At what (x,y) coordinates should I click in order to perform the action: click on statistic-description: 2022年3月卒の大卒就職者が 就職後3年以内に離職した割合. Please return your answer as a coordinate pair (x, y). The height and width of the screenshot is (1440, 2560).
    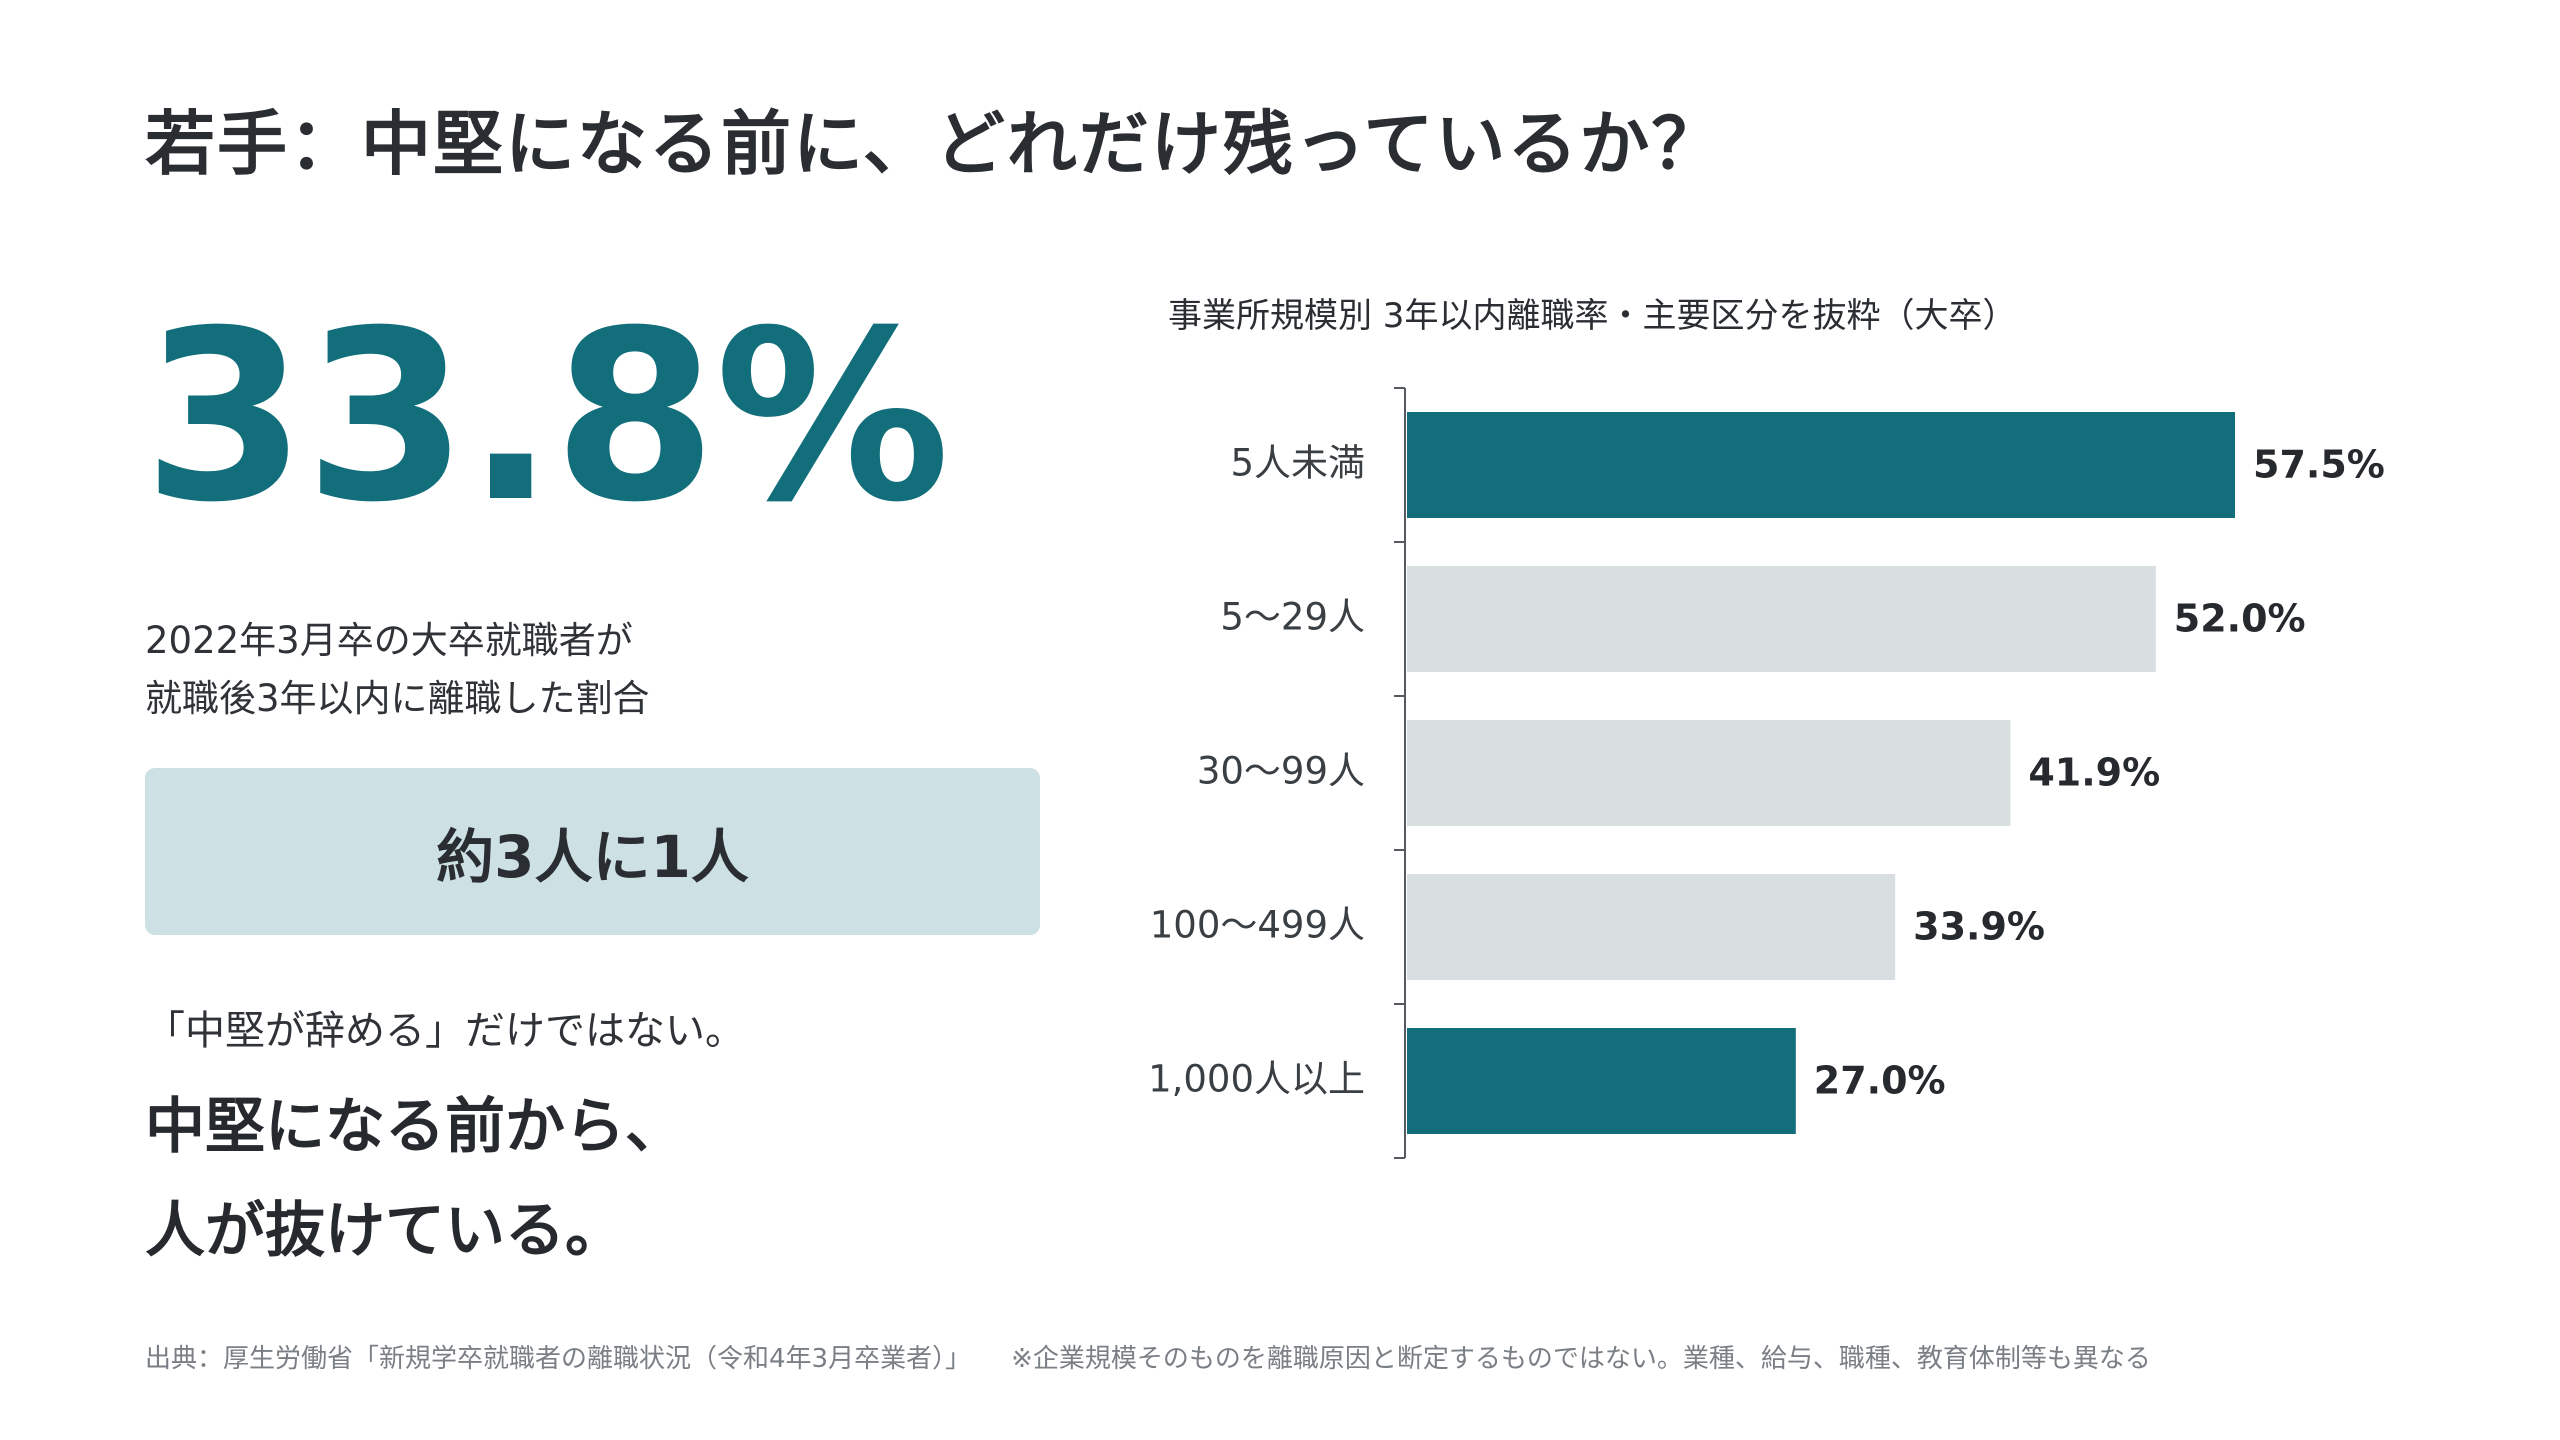
    Looking at the image, I should click on (397, 670).